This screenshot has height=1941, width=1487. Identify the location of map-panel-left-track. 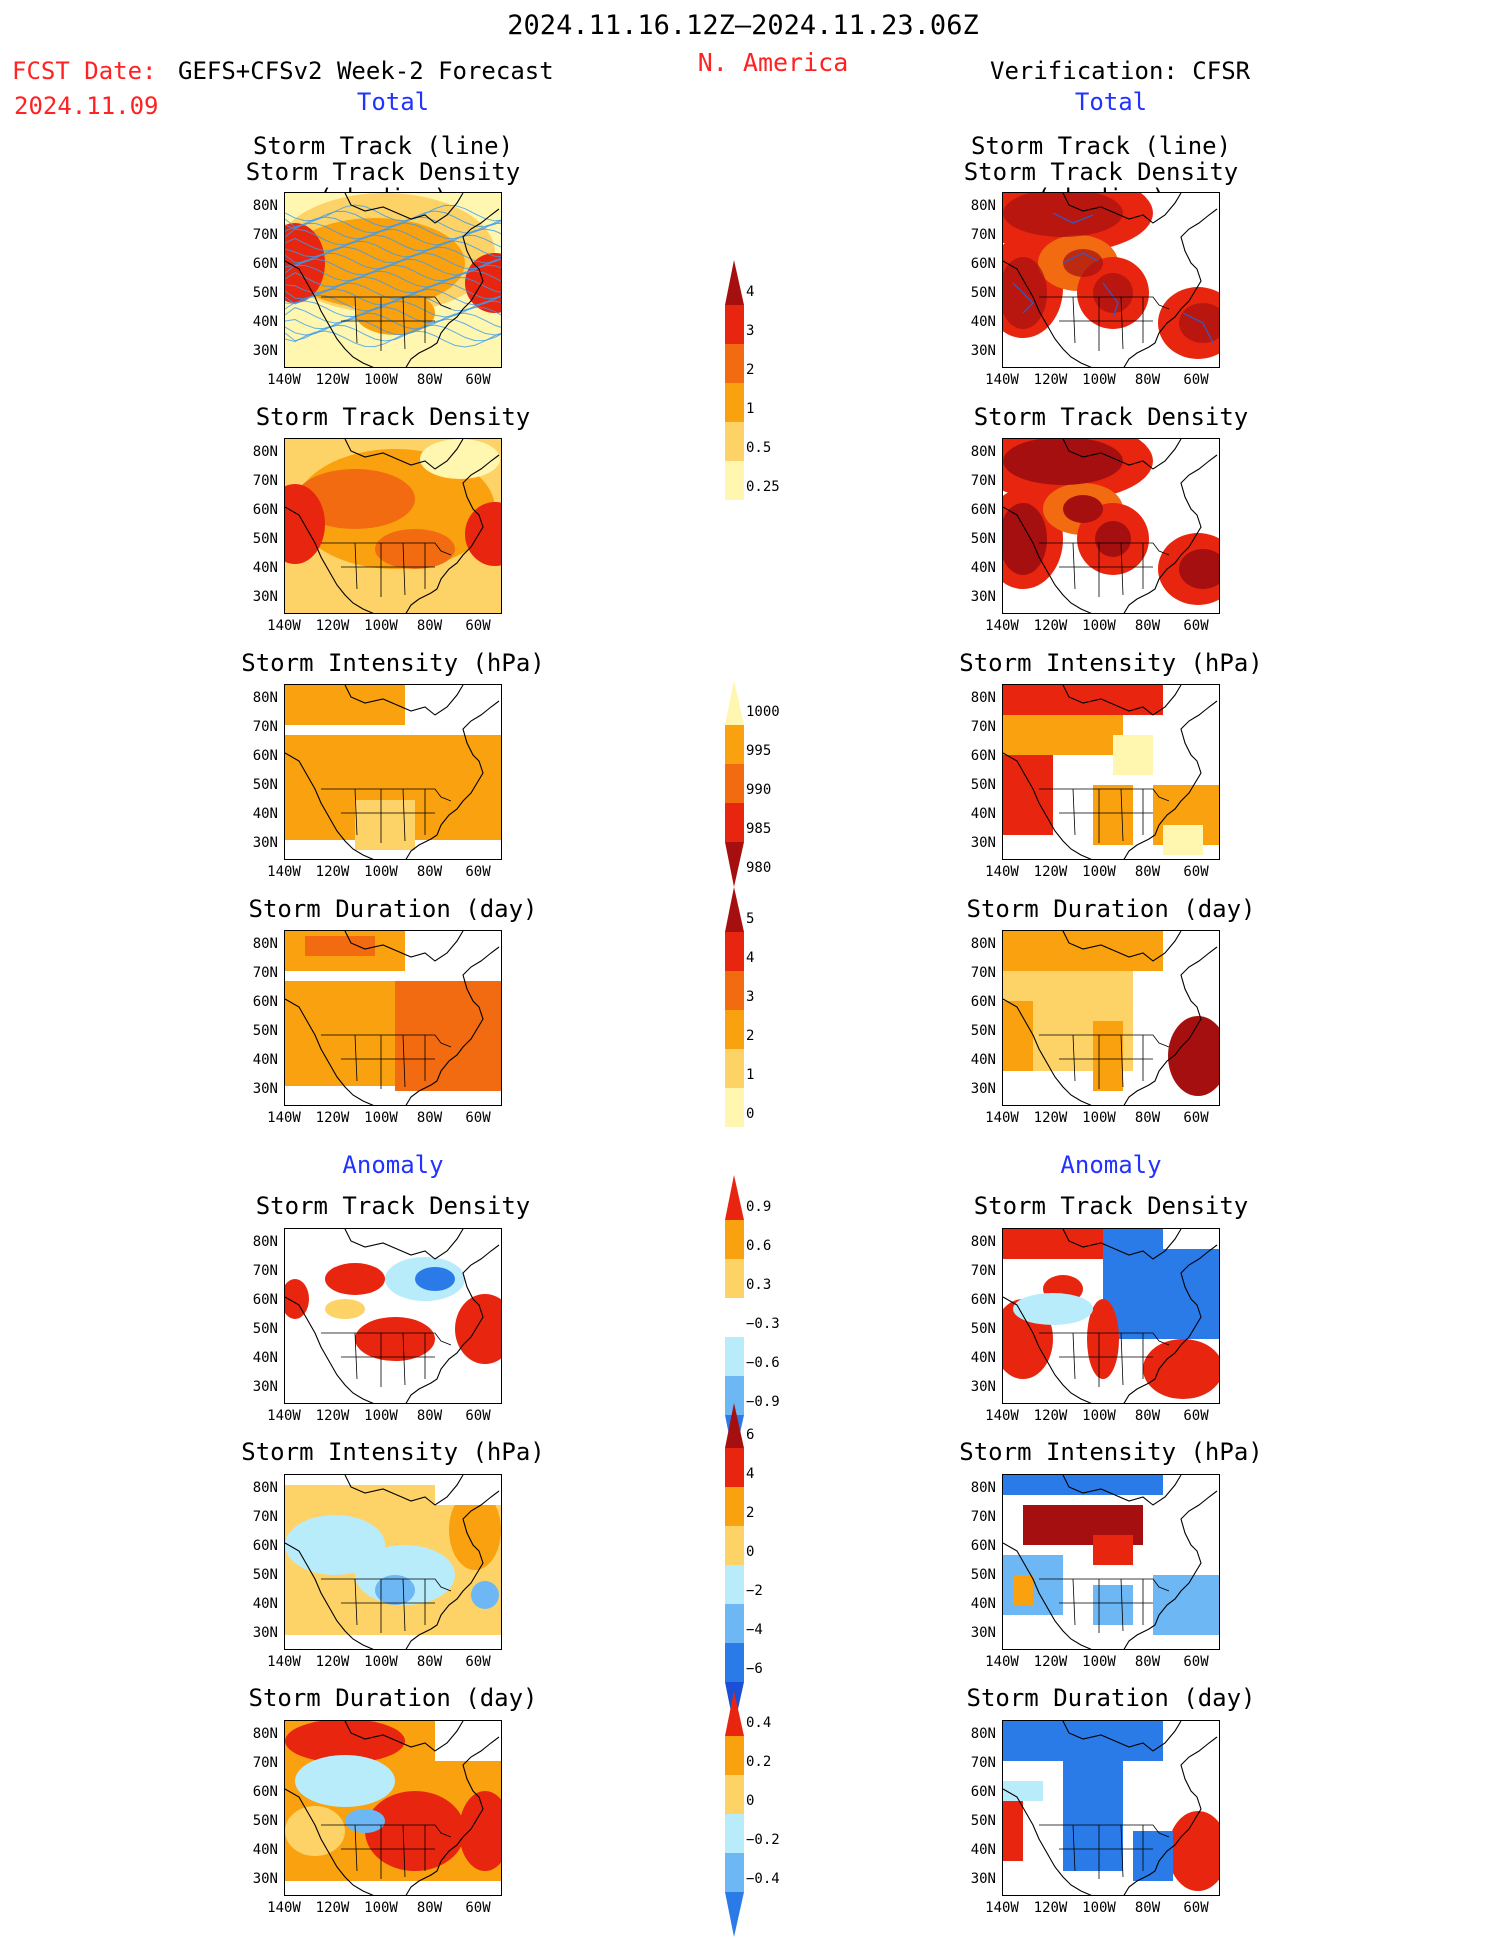
(393, 280).